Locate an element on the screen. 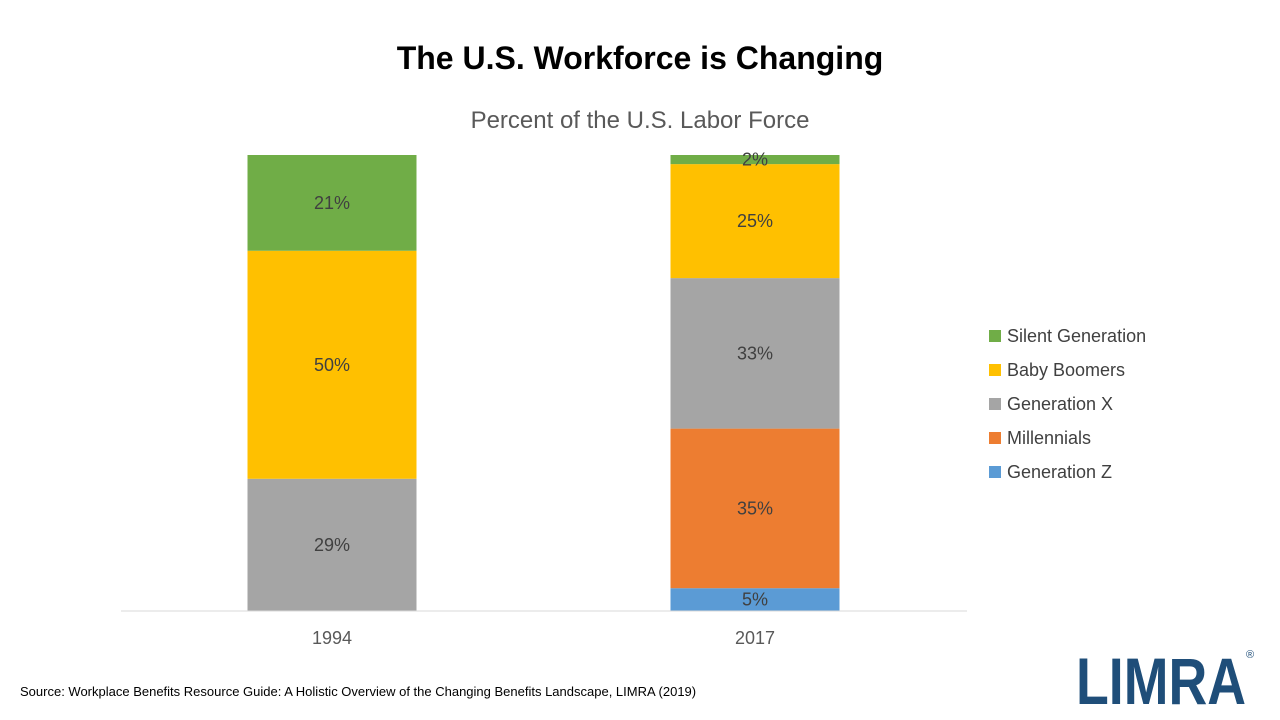 The height and width of the screenshot is (720, 1280). legend-label: Silent Generation is located at coordinates (1077, 335).